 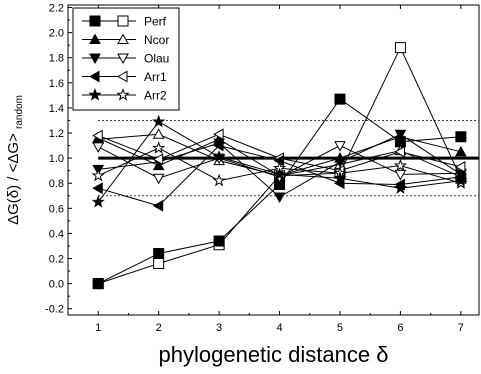 I want to click on x-tick-label: 3, so click(x=219, y=328).